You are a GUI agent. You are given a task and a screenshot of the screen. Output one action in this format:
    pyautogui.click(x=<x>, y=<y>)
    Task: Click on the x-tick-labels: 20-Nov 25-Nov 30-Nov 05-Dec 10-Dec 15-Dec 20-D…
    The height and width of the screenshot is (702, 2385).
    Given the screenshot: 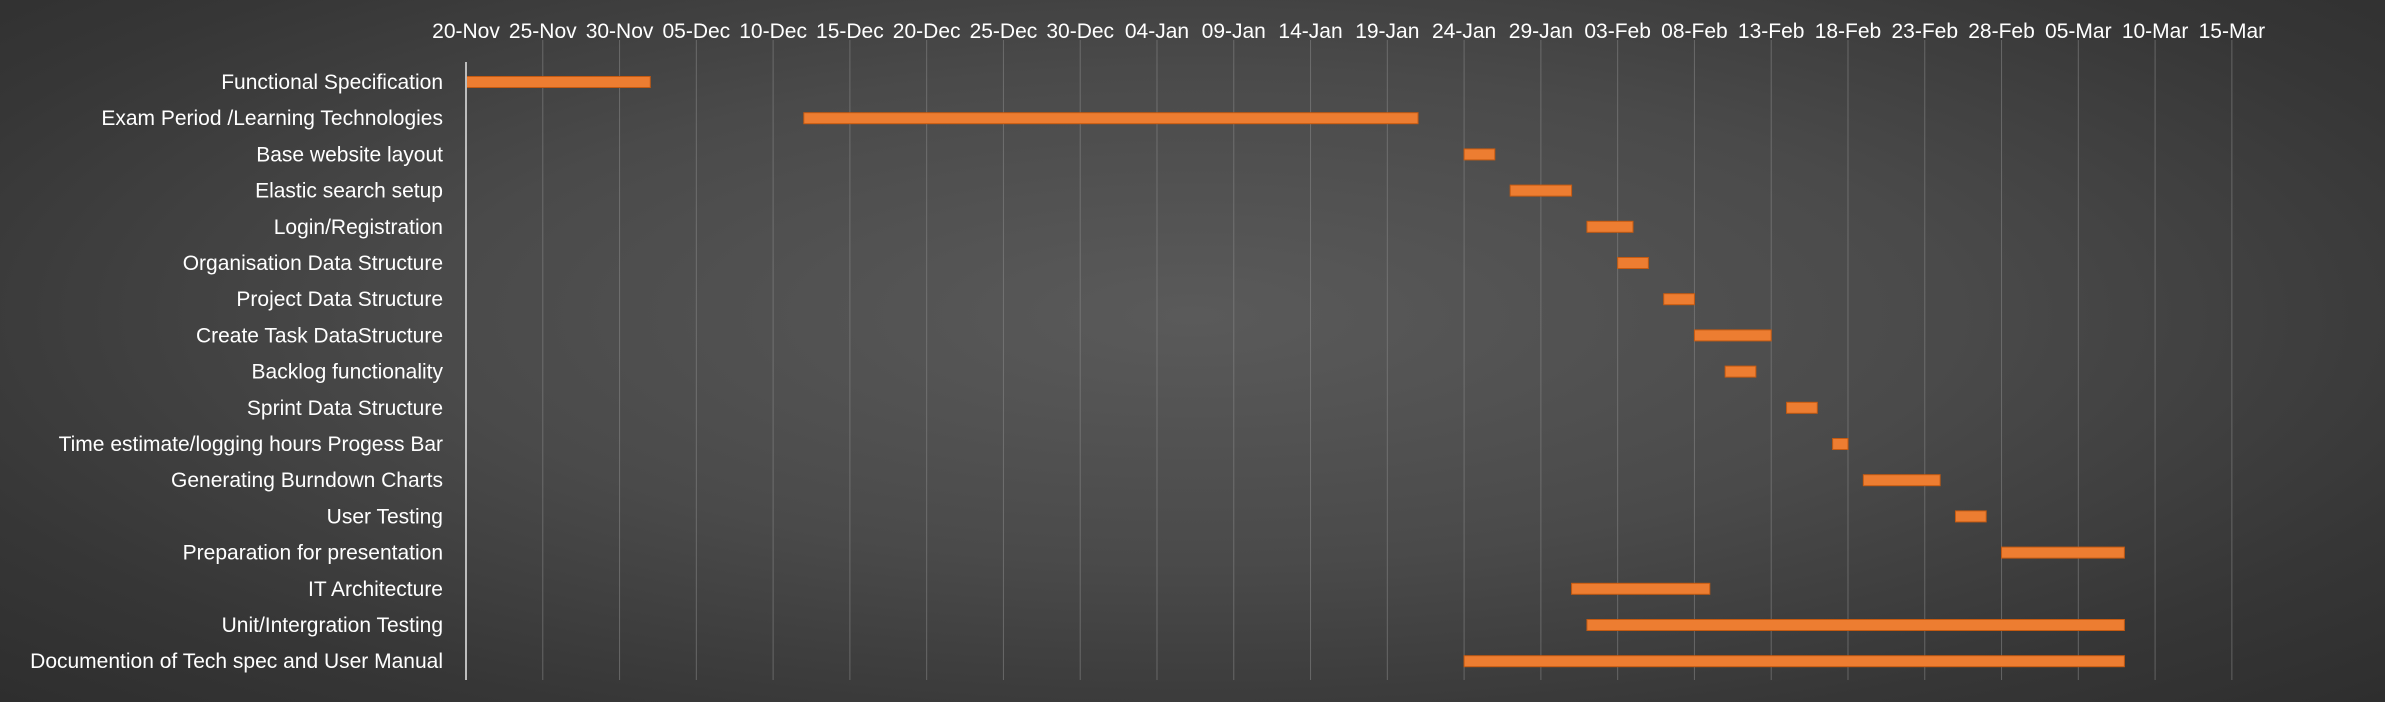 What is the action you would take?
    pyautogui.click(x=1348, y=31)
    